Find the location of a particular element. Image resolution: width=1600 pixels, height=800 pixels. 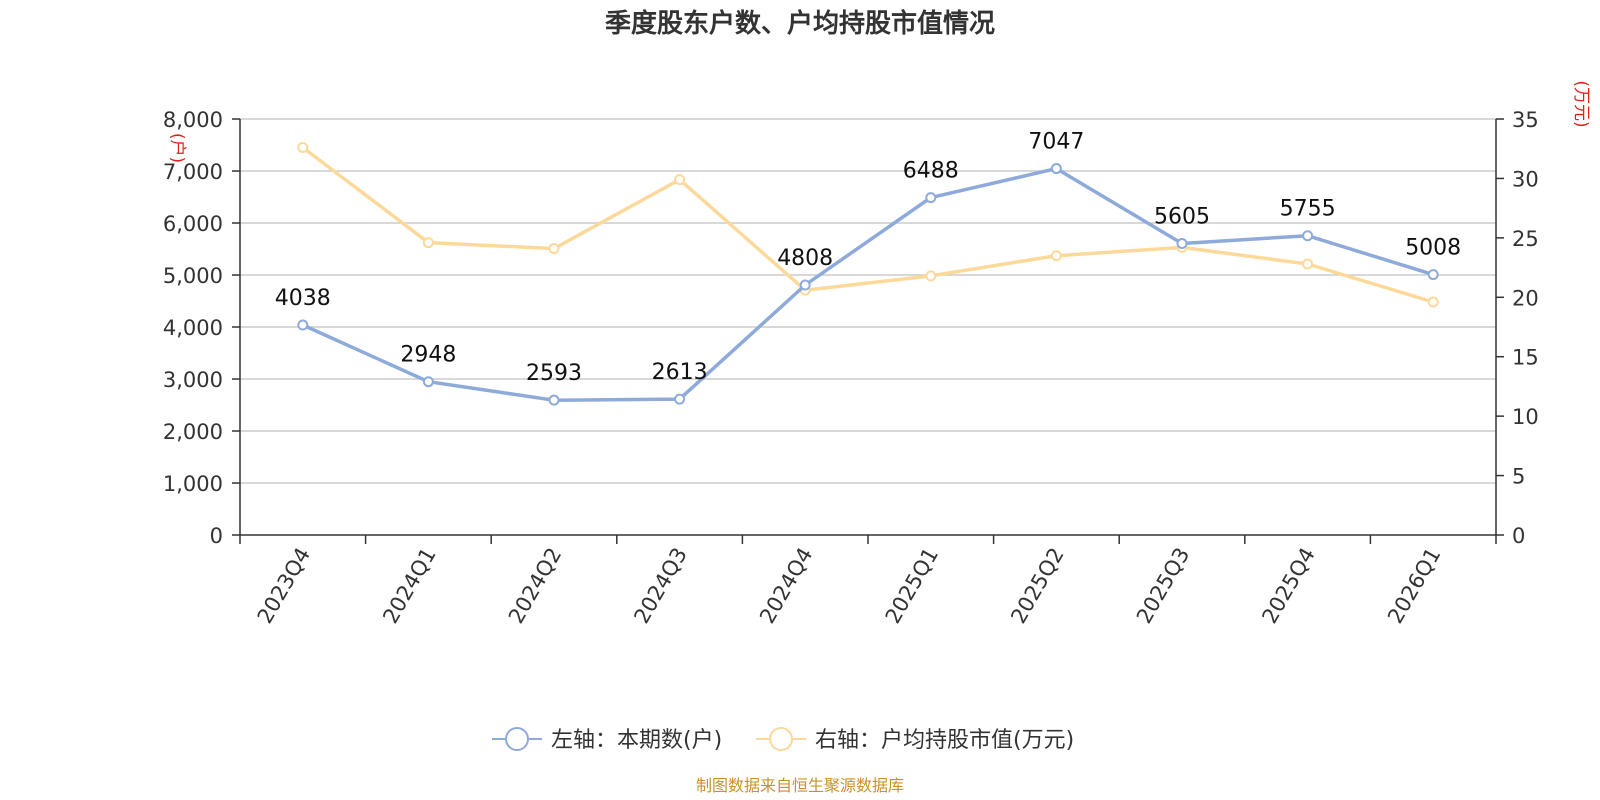

x-axis-tick-label: 2023Q4 is located at coordinates (284, 586).